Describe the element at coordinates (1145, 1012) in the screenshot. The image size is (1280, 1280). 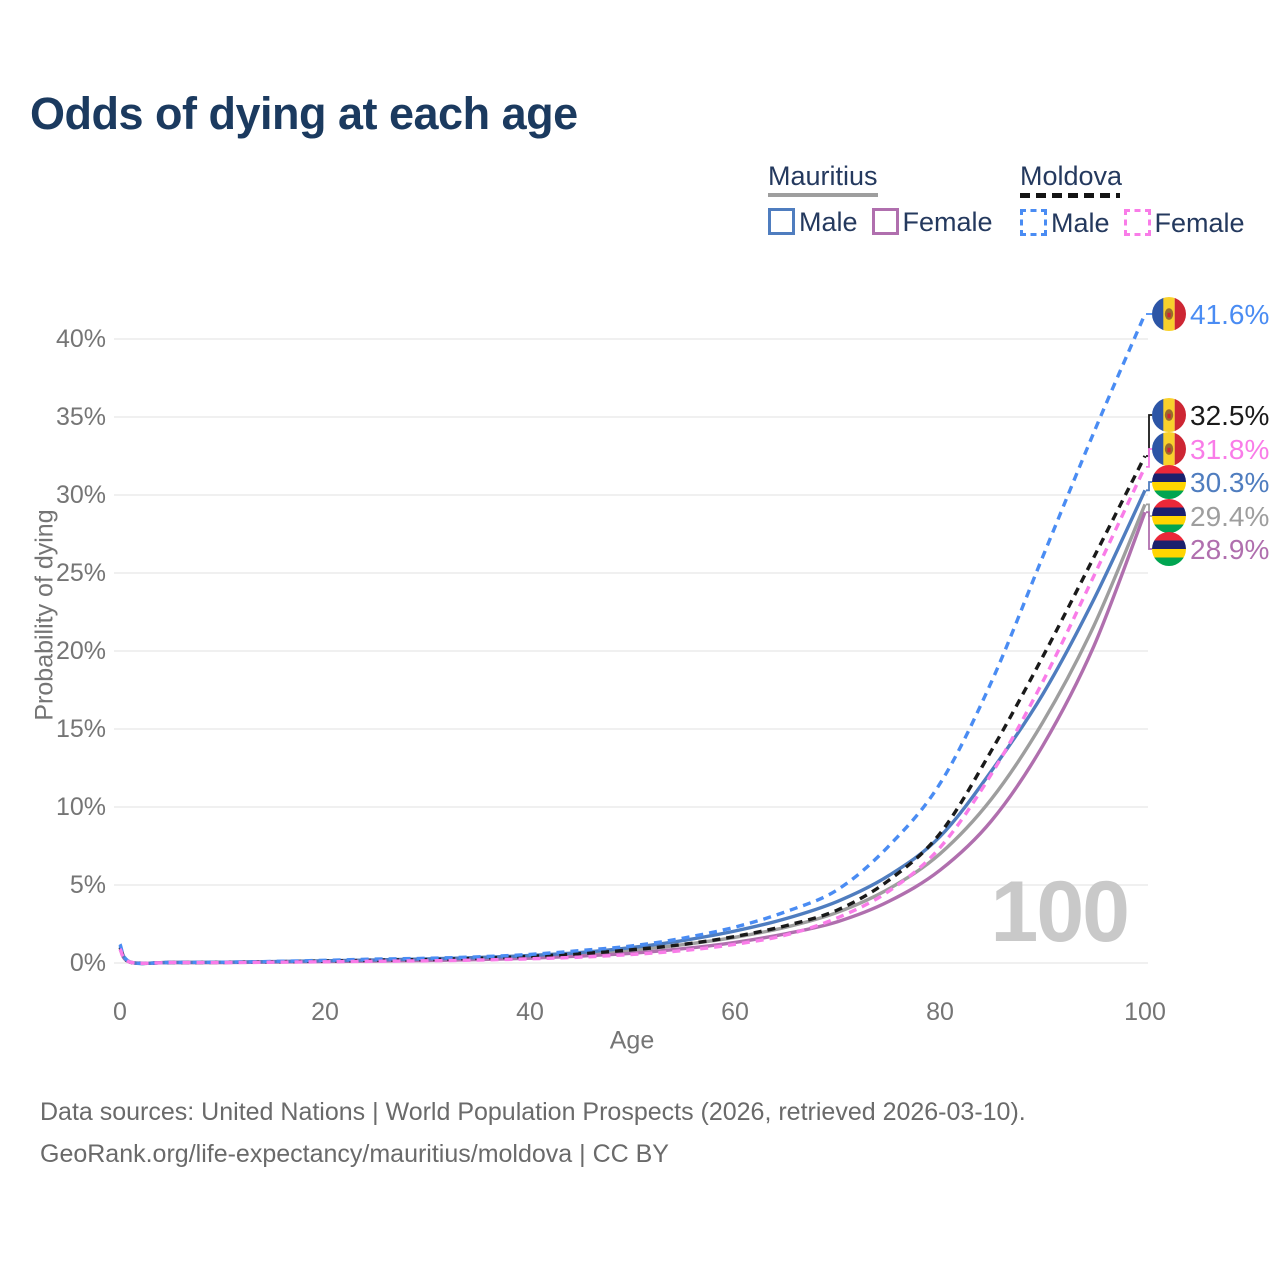
I see `x-tick-label: 100` at that location.